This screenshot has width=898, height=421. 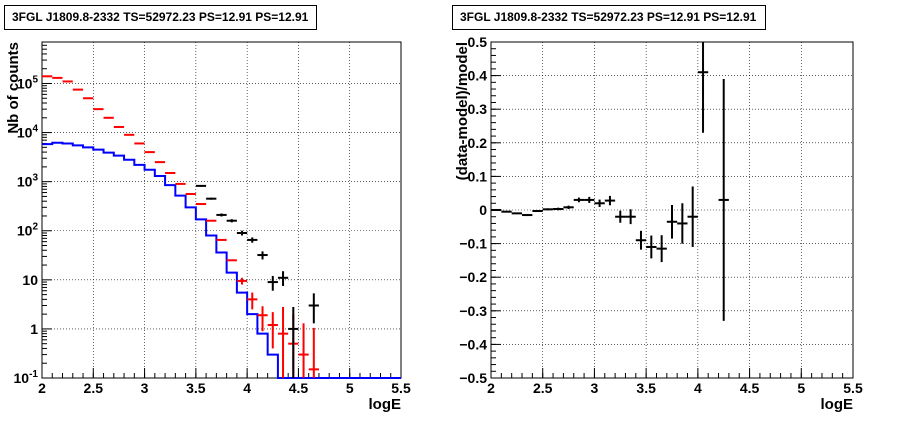 What do you see at coordinates (30, 280) in the screenshot?
I see `y-tick-label: 10` at bounding box center [30, 280].